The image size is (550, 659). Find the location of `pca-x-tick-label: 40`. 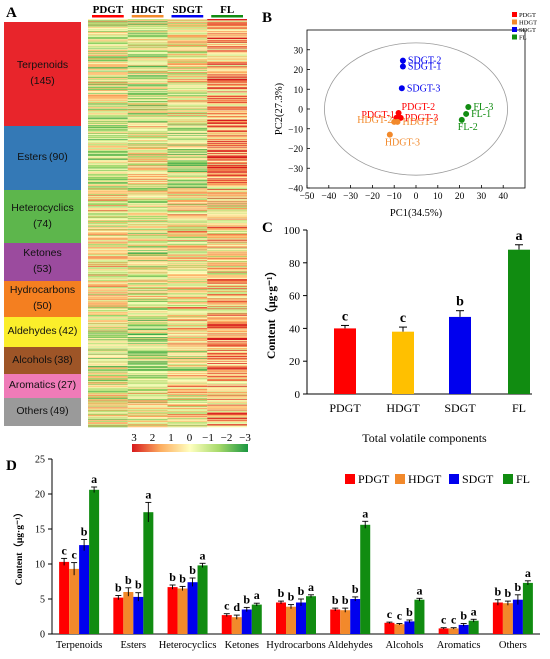

pca-x-tick-label: 40 is located at coordinates (503, 197).